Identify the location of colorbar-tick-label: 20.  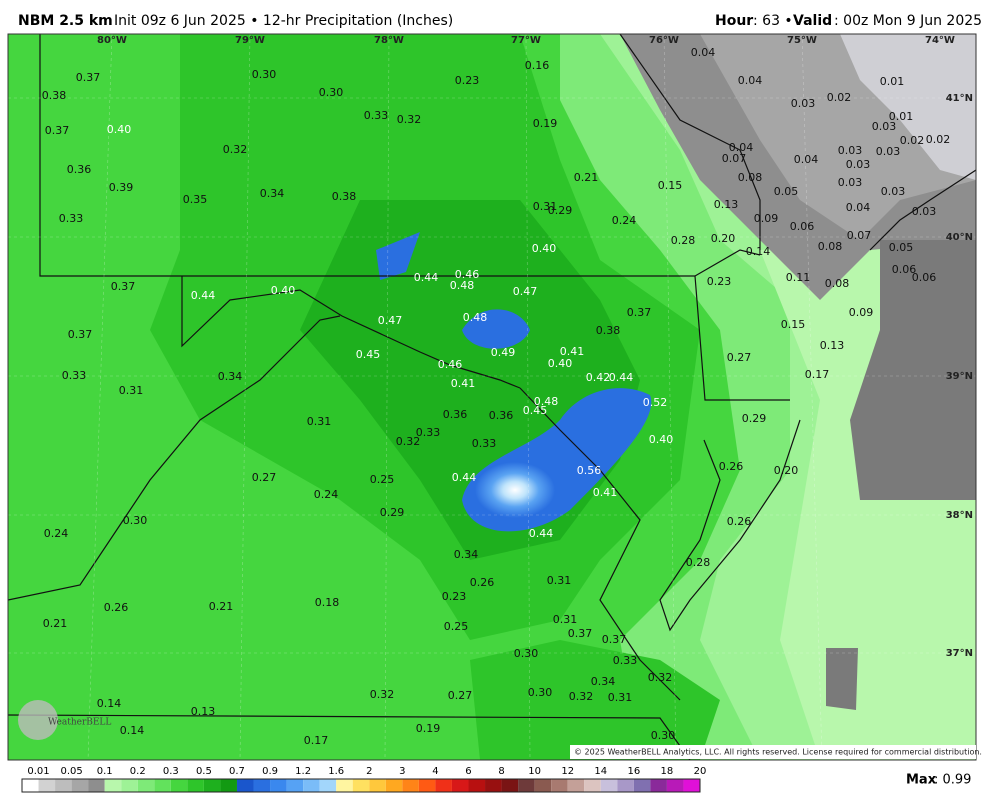
(700, 771).